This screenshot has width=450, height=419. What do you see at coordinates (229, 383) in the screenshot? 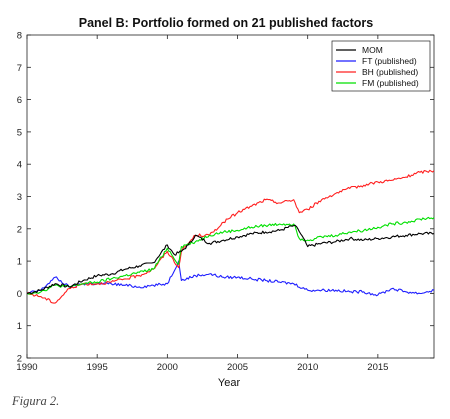
I see `x-axis-label: Year` at bounding box center [229, 383].